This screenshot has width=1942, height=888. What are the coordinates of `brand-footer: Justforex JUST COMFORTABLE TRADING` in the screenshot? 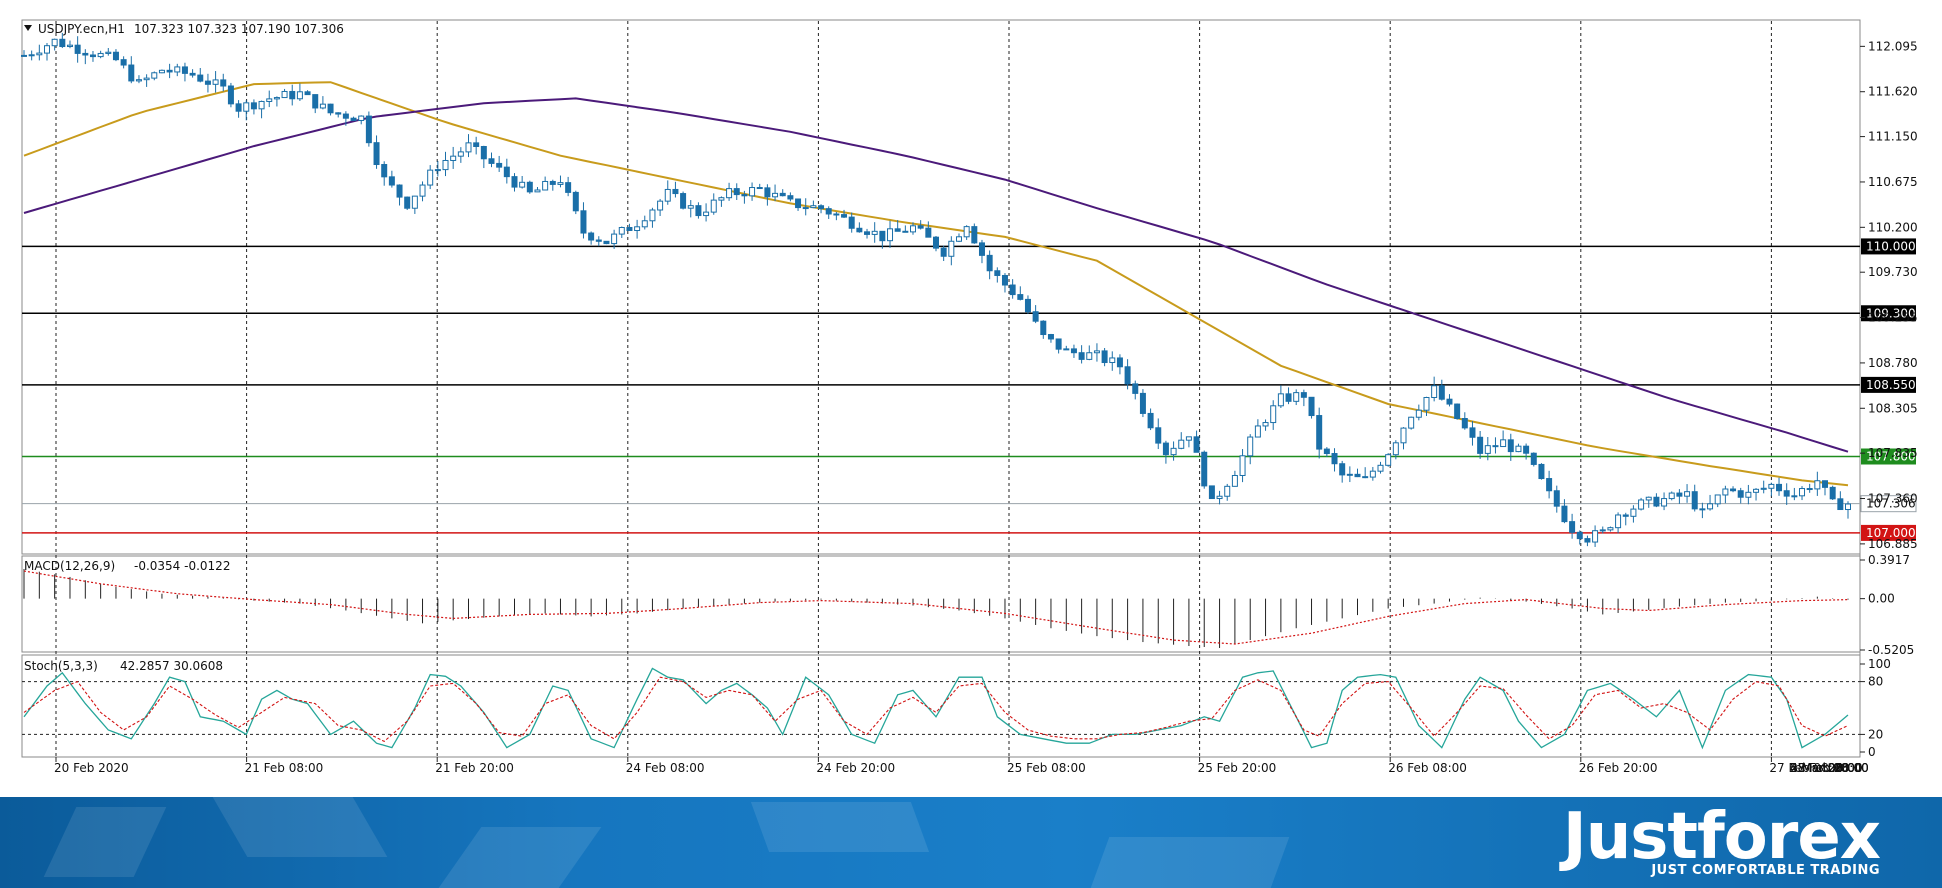 It's located at (971, 842).